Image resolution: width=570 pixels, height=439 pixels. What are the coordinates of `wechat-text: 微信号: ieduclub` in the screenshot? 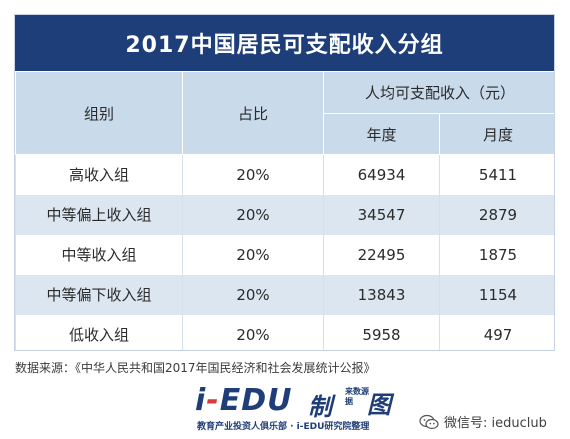 It's located at (495, 423).